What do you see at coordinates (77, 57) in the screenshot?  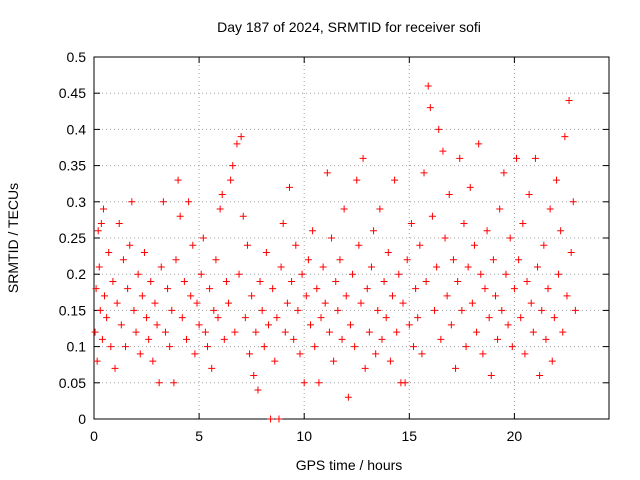 I see `y-tick-label: 0.5` at bounding box center [77, 57].